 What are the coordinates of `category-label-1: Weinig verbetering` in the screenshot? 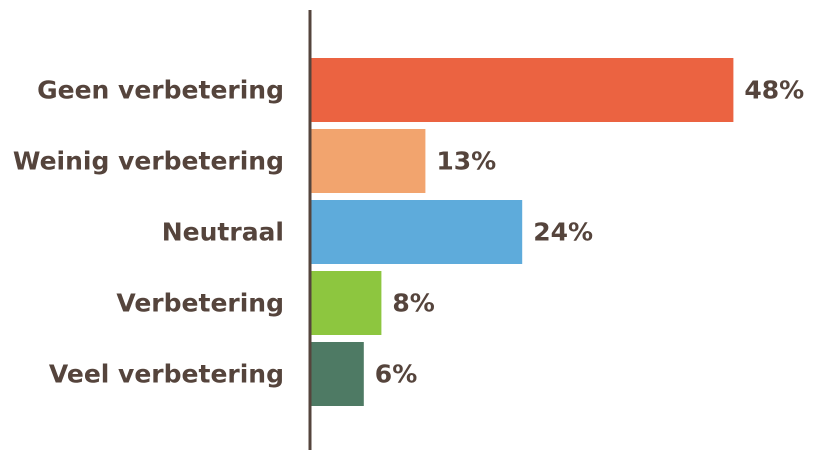 It's located at (148, 161).